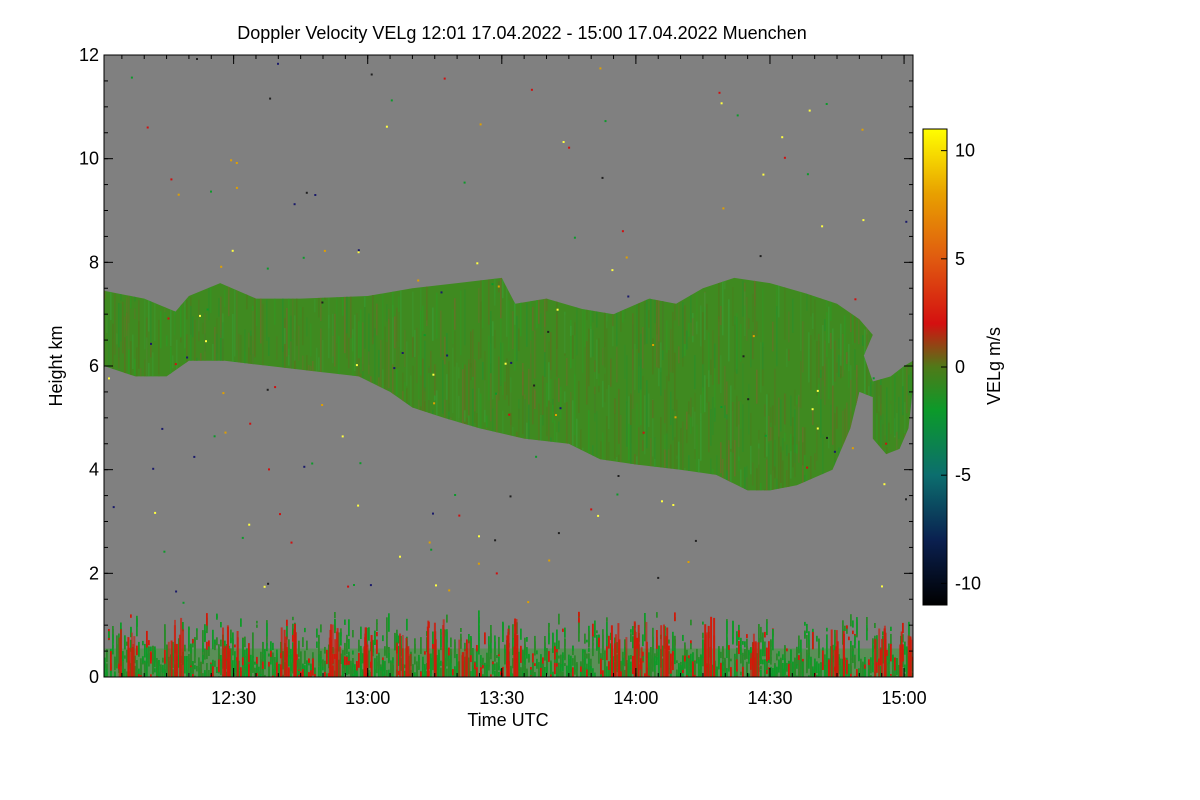 This screenshot has width=1200, height=800. What do you see at coordinates (89, 55) in the screenshot?
I see `y-tick-label: 12` at bounding box center [89, 55].